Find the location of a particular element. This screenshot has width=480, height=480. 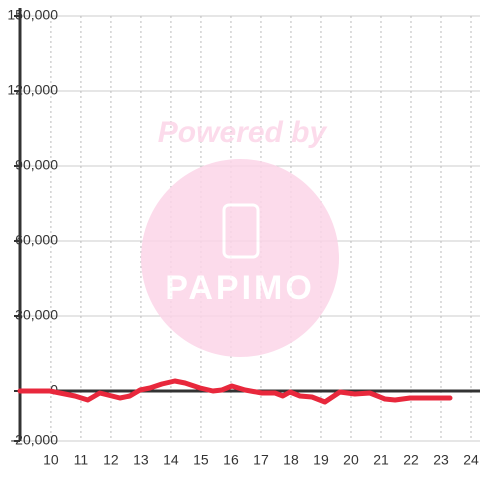

x-tick-label: 15 is located at coordinates (201, 460).